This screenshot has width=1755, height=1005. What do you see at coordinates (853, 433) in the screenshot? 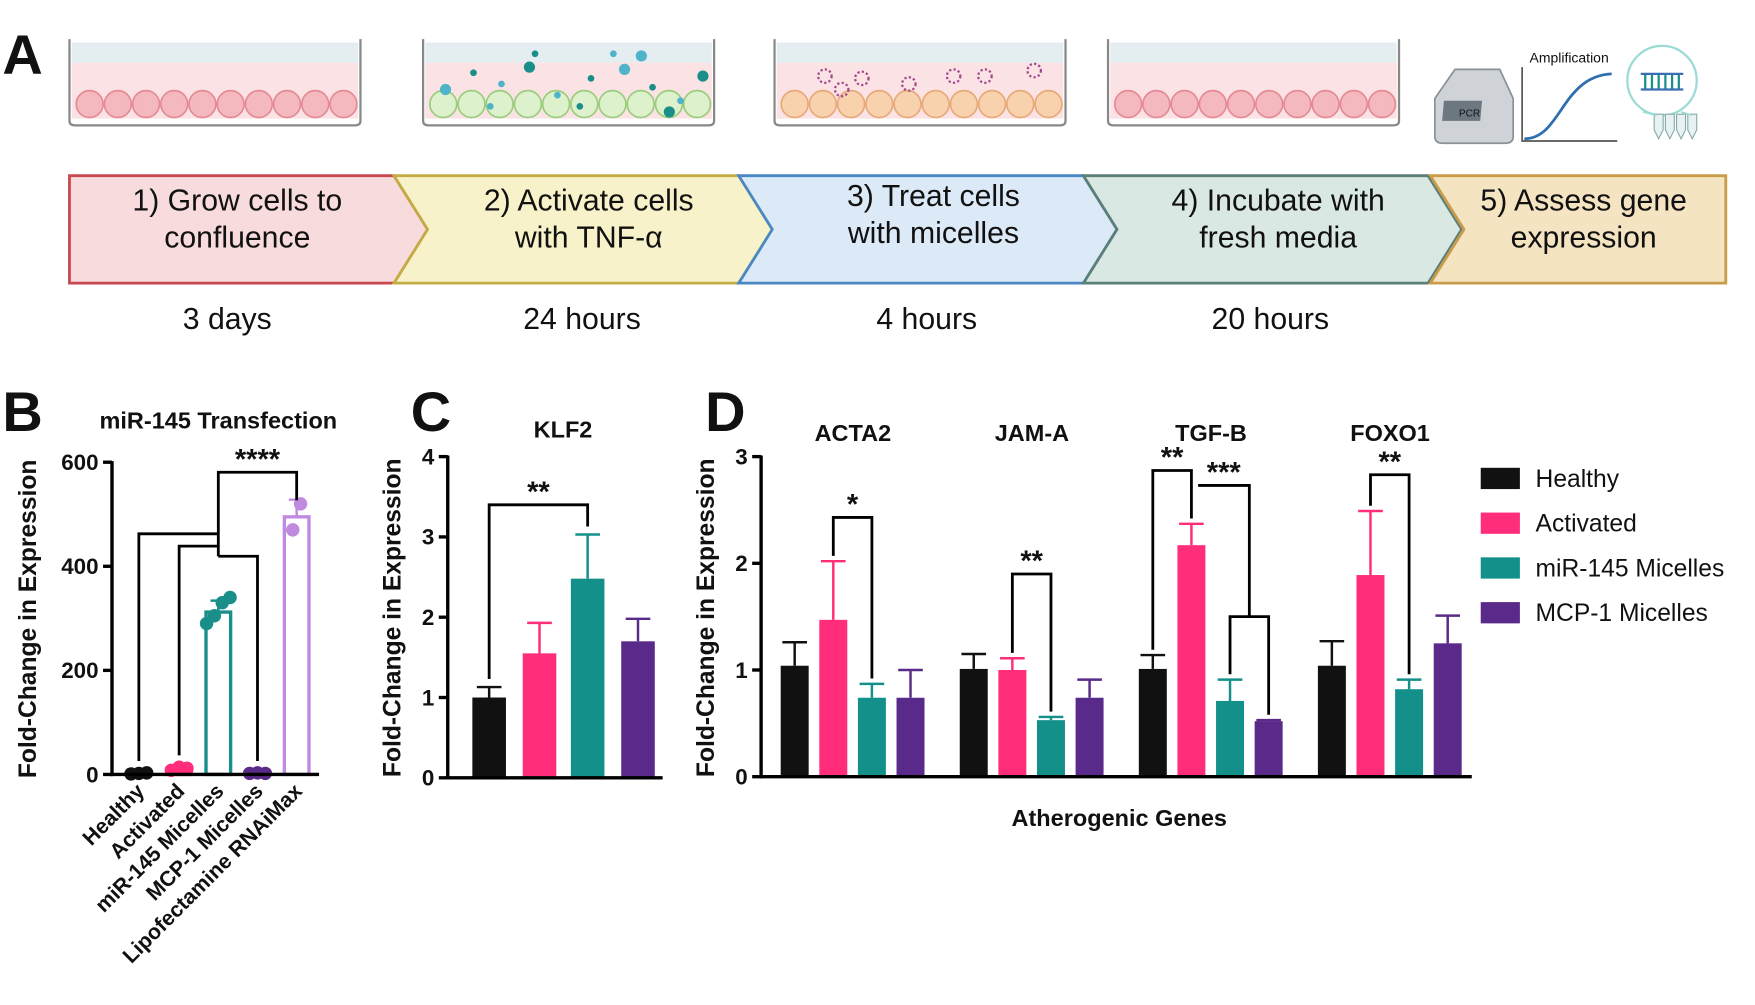
I see `group-title: ACTA2` at bounding box center [853, 433].